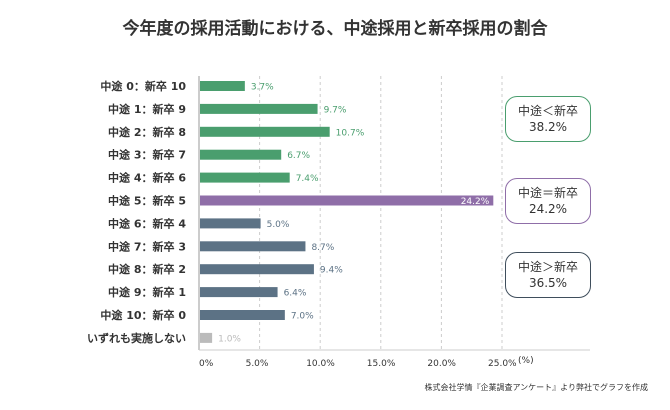 This screenshot has height=410, width=670. Describe the element at coordinates (381, 364) in the screenshot. I see `x-tick-label: 15.0%` at that location.